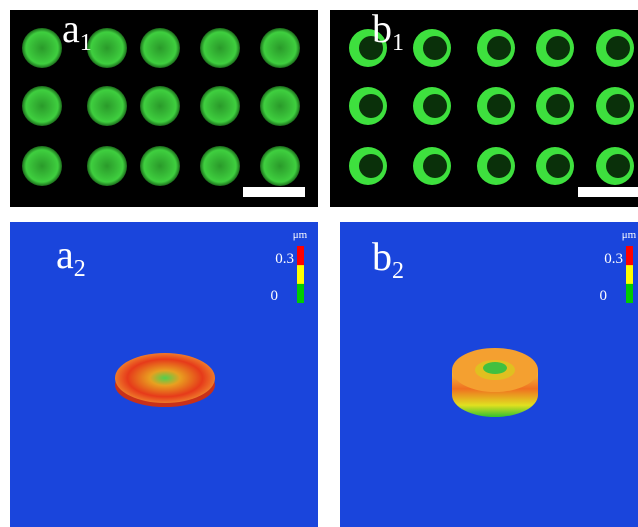 This screenshot has width=638, height=527. I want to click on panel-label: a1, so click(77, 31).